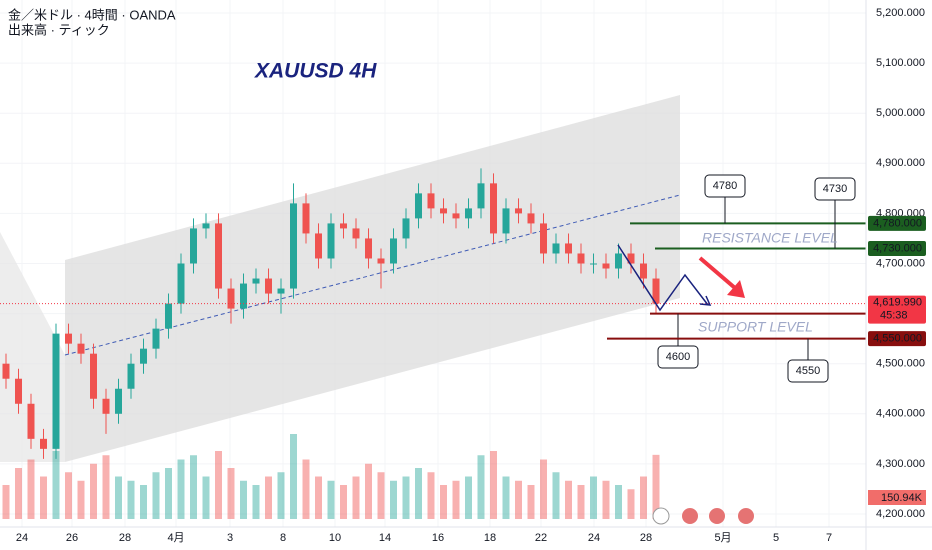  I want to click on x-tick-label: 24, so click(594, 538).